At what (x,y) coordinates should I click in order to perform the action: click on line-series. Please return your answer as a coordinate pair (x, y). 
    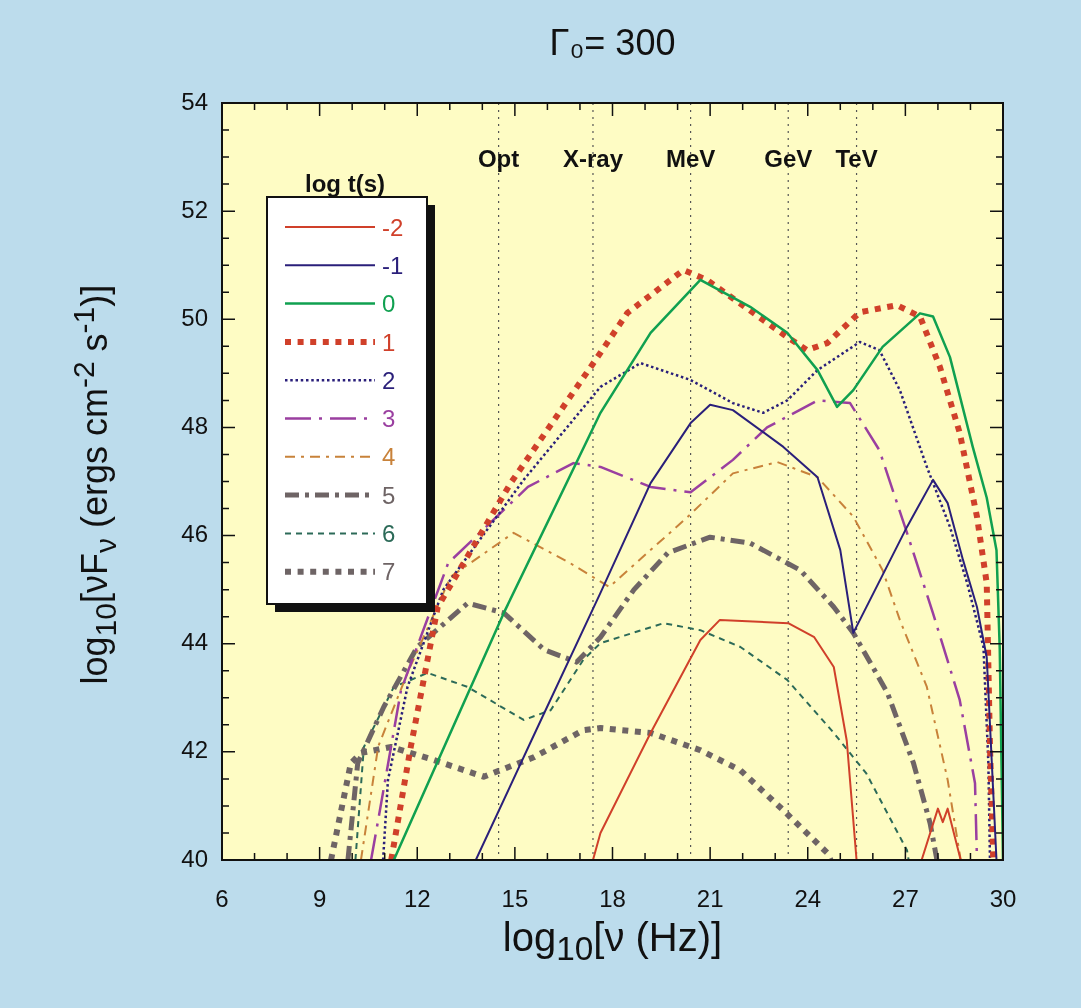
    Looking at the image, I should click on (632, 741).